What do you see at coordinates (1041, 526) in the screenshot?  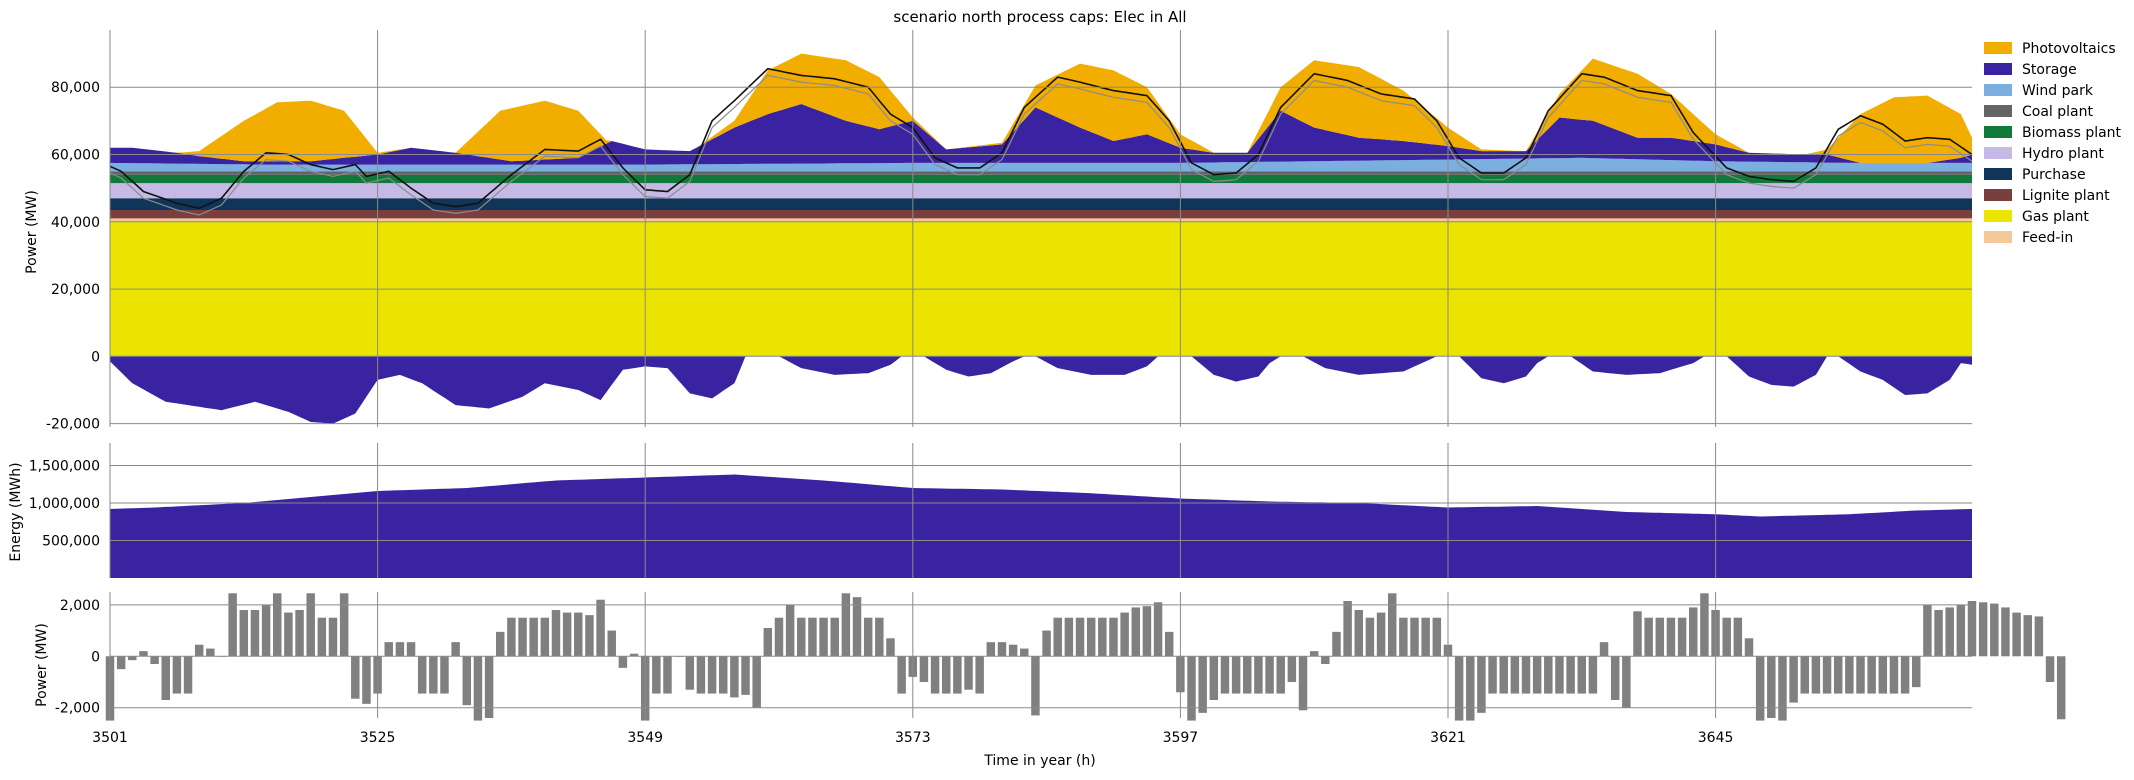 I see `energy-area` at bounding box center [1041, 526].